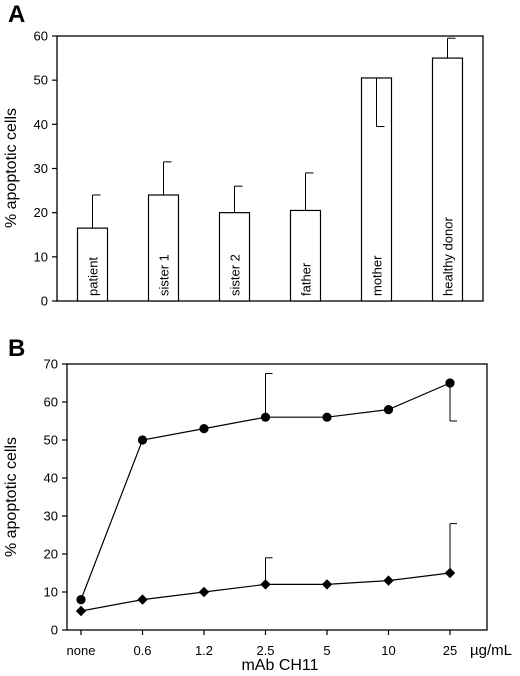 This screenshot has height=676, width=520. Describe the element at coordinates (41, 36) in the screenshot. I see `panel-a-y-tick-label: 60` at that location.